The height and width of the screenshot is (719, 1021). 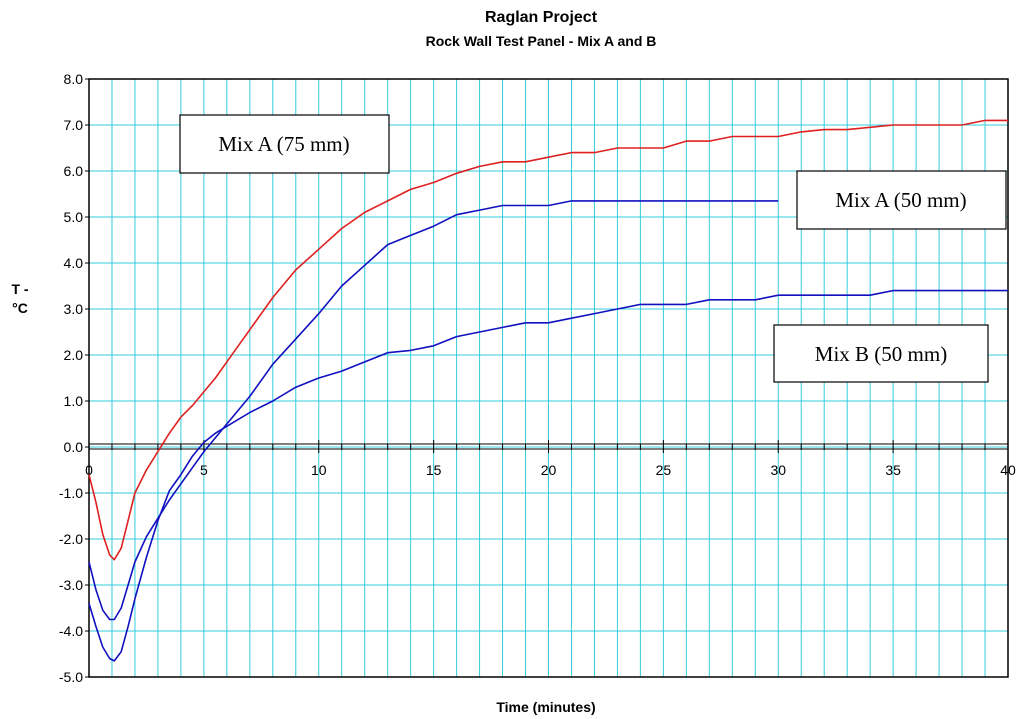 What do you see at coordinates (74, 447) in the screenshot?
I see `y-tick-label: 0.0` at bounding box center [74, 447].